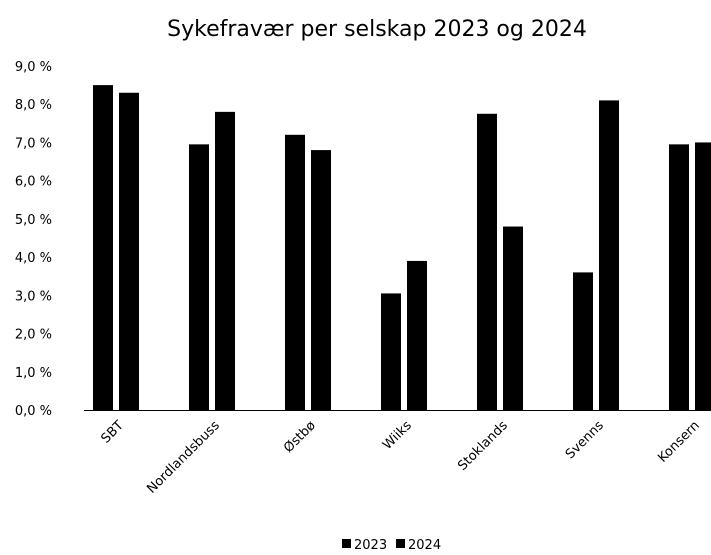 The image size is (711, 555). What do you see at coordinates (33, 105) in the screenshot?
I see `y-tick-label: 8,0 %` at bounding box center [33, 105].